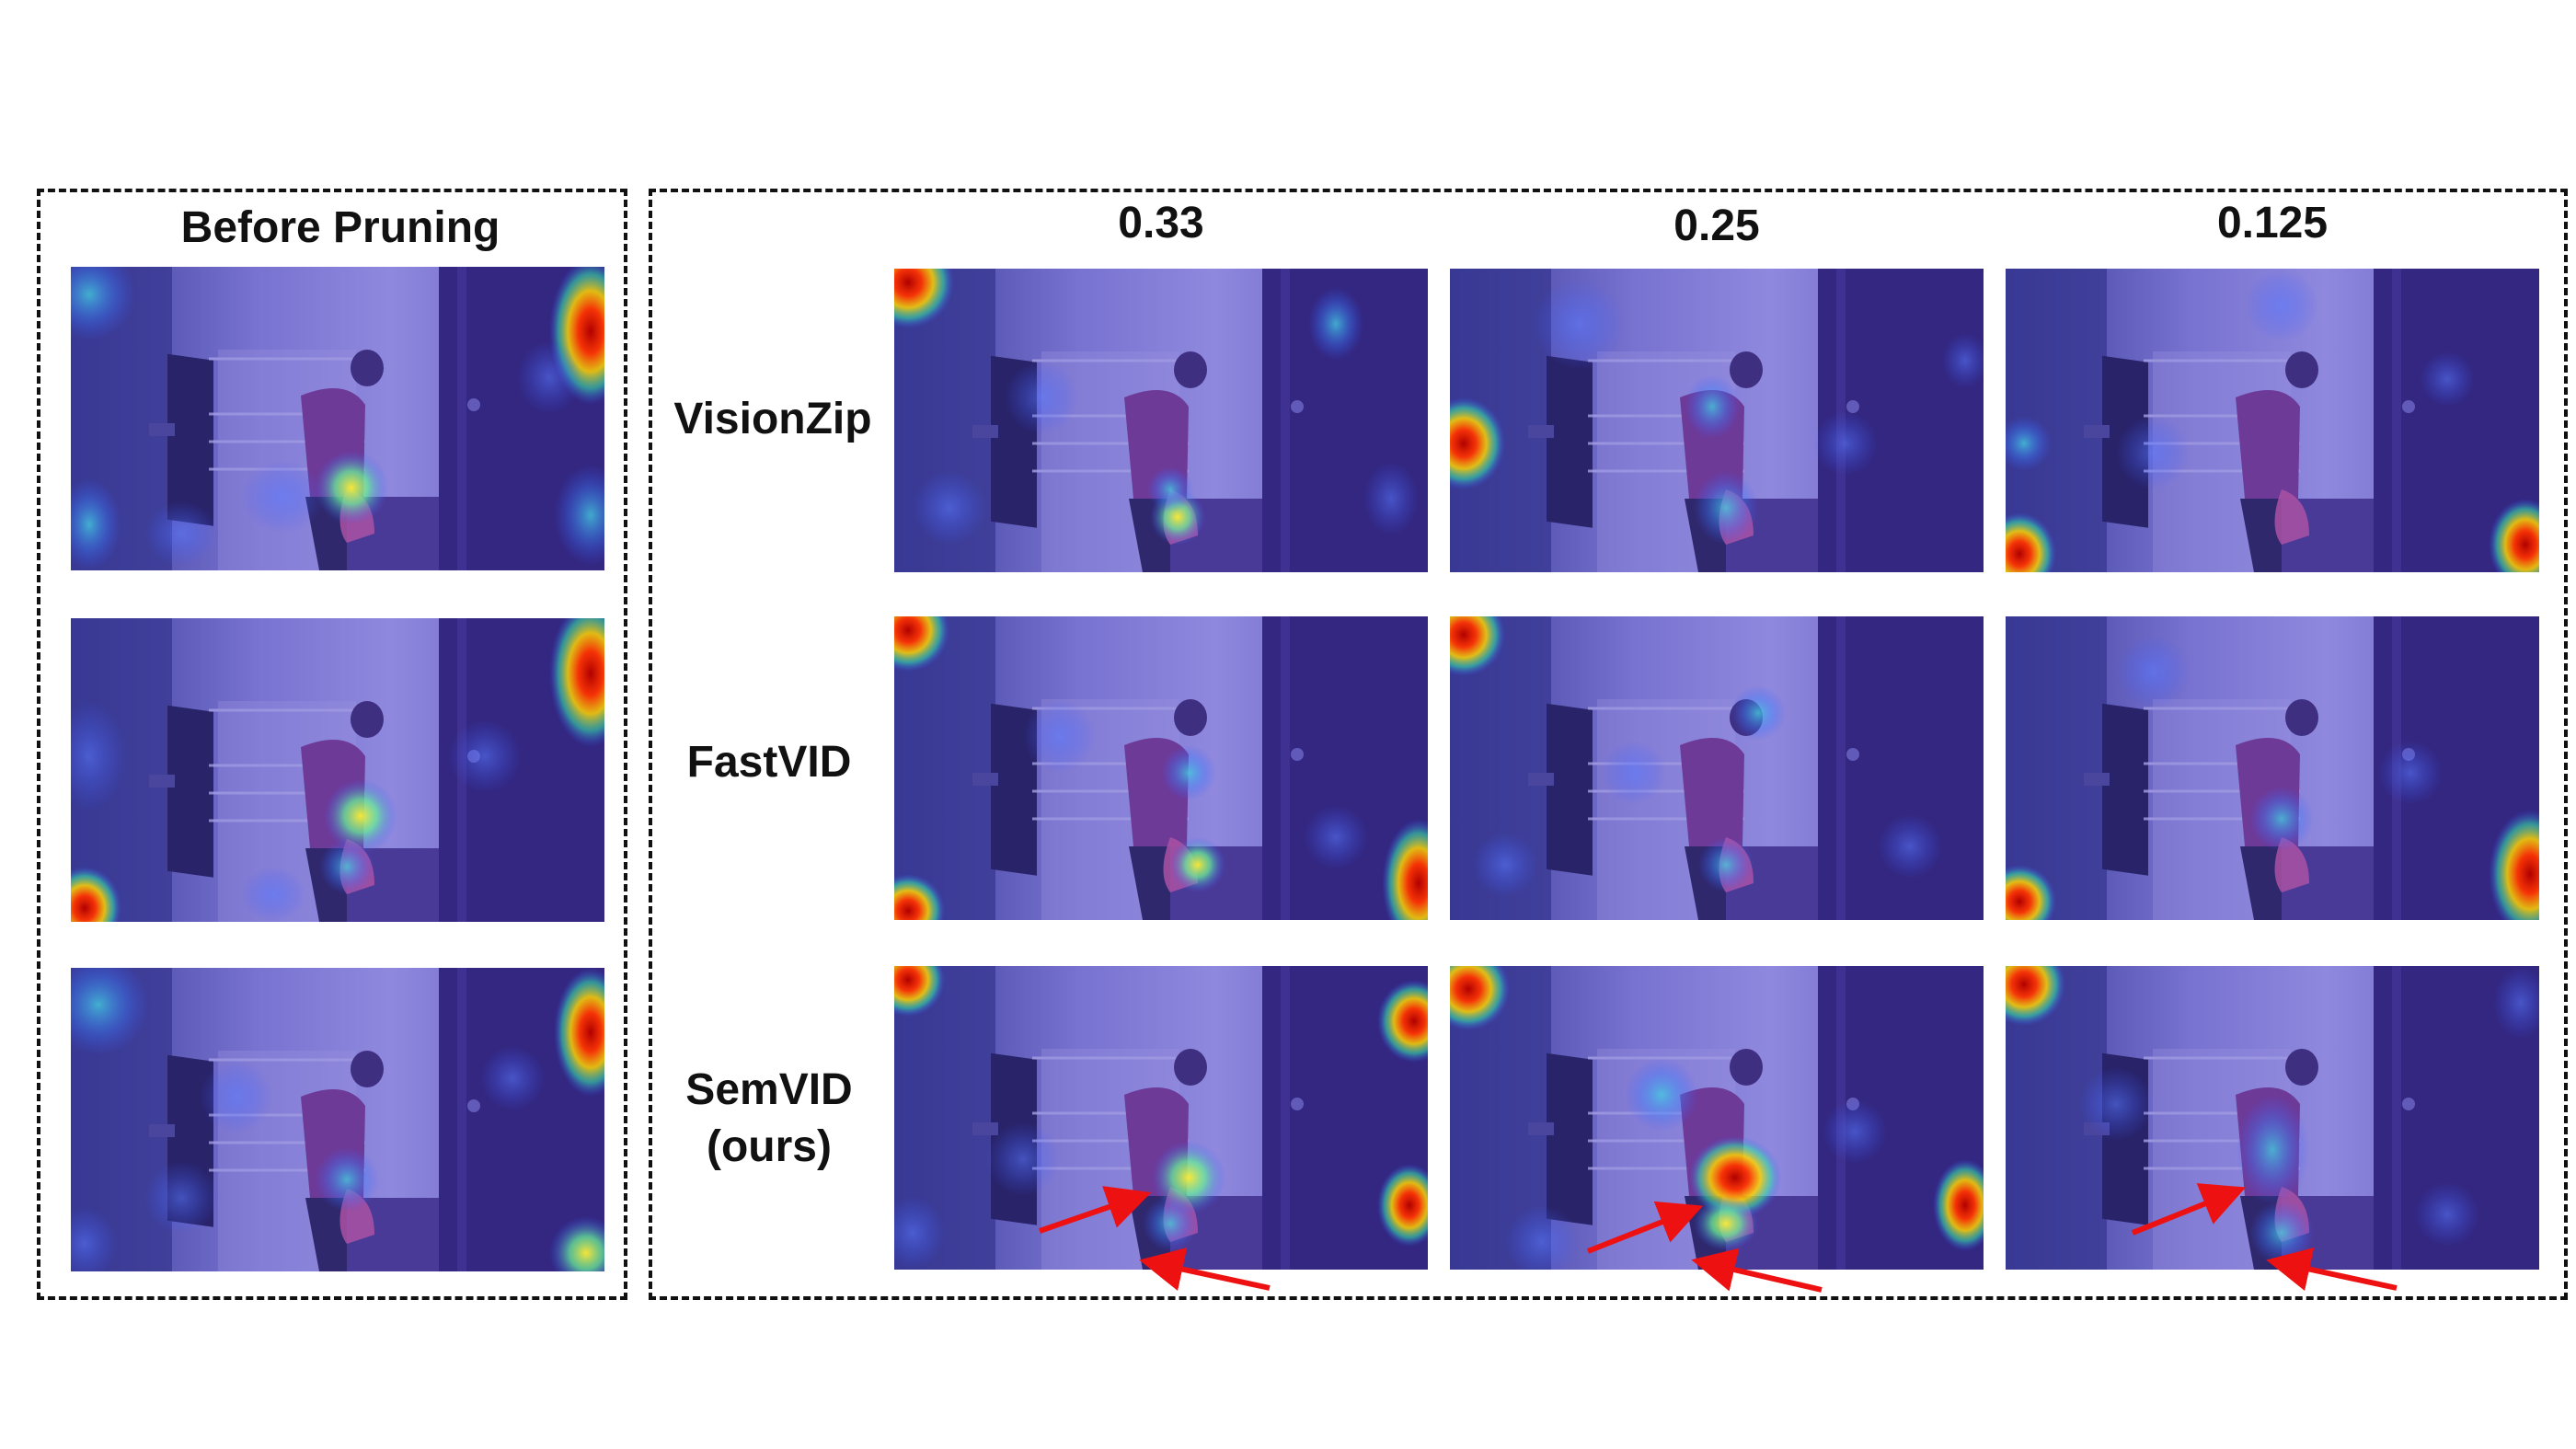  Describe the element at coordinates (2272, 223) in the screenshot. I see `header-ratio-0125: 0.125` at that location.